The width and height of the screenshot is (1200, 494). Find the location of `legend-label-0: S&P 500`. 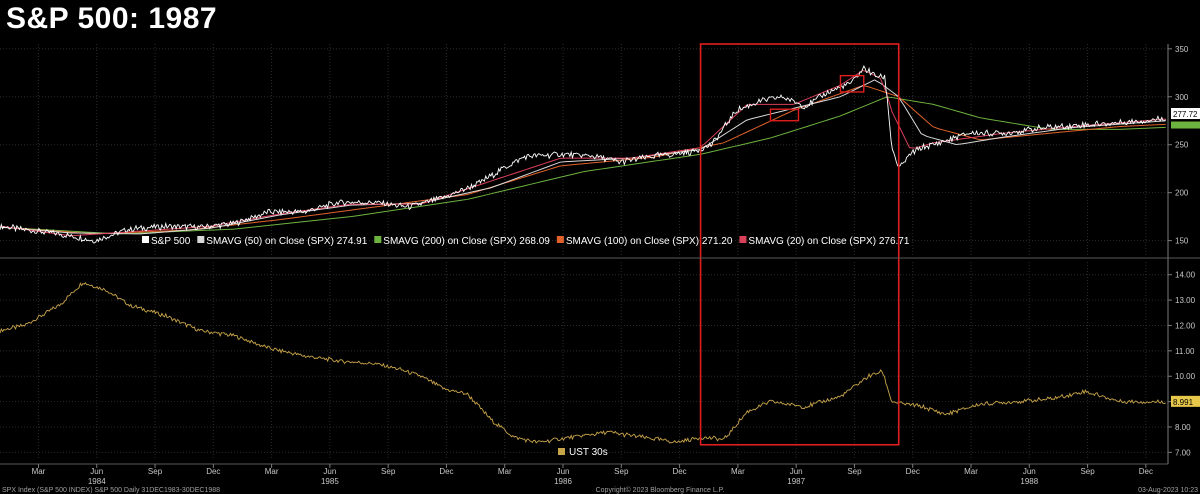

legend-label-0: S&P 500 is located at coordinates (171, 241).